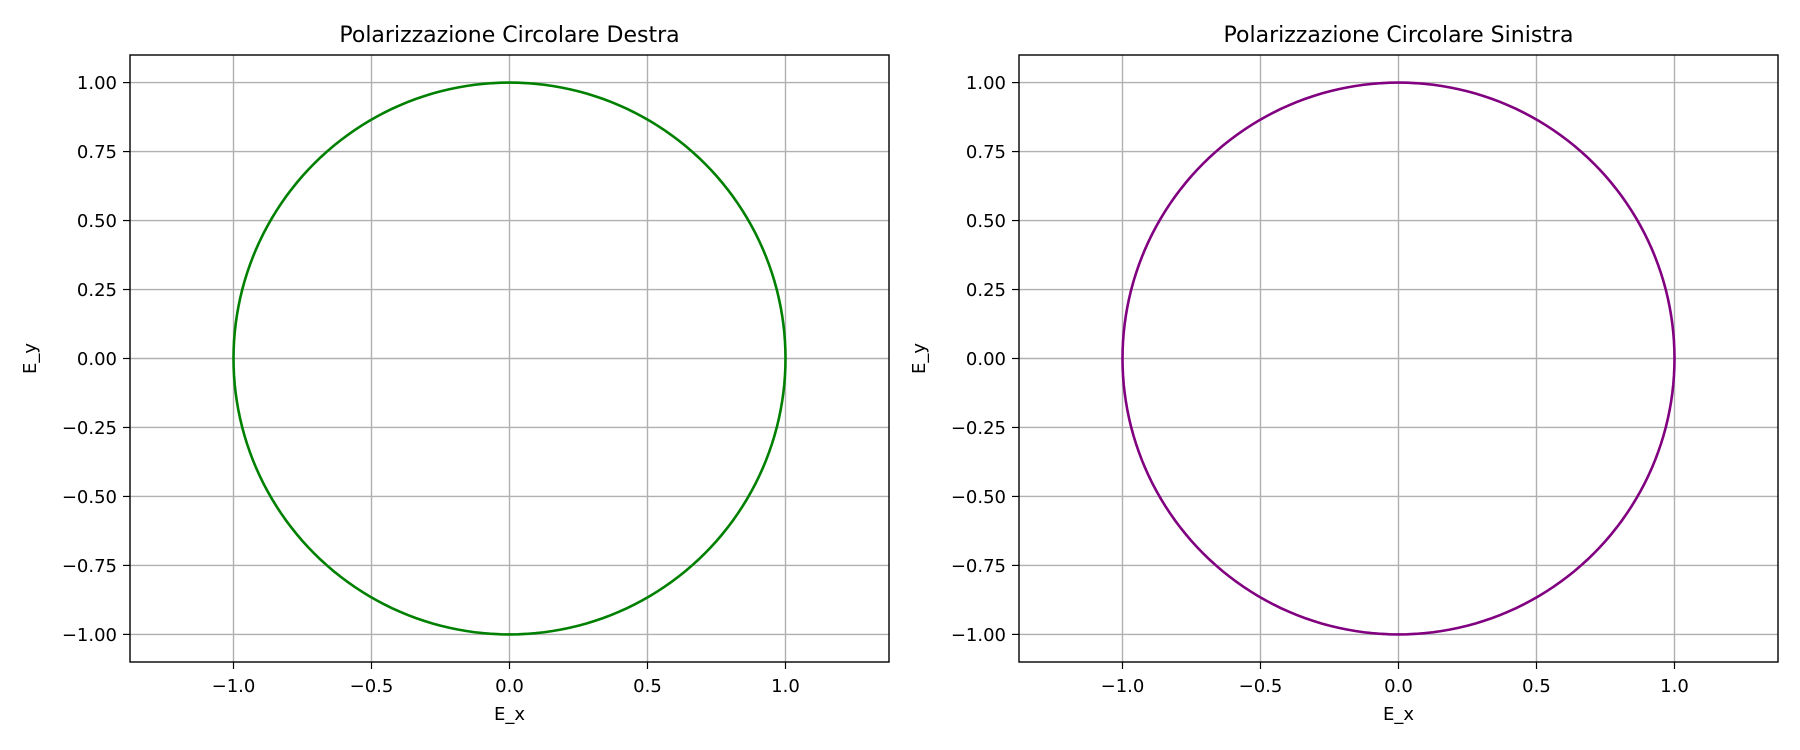 The width and height of the screenshot is (1800, 750). What do you see at coordinates (509, 35) in the screenshot?
I see `chart-title: Polarizzazione Circolare Destra` at bounding box center [509, 35].